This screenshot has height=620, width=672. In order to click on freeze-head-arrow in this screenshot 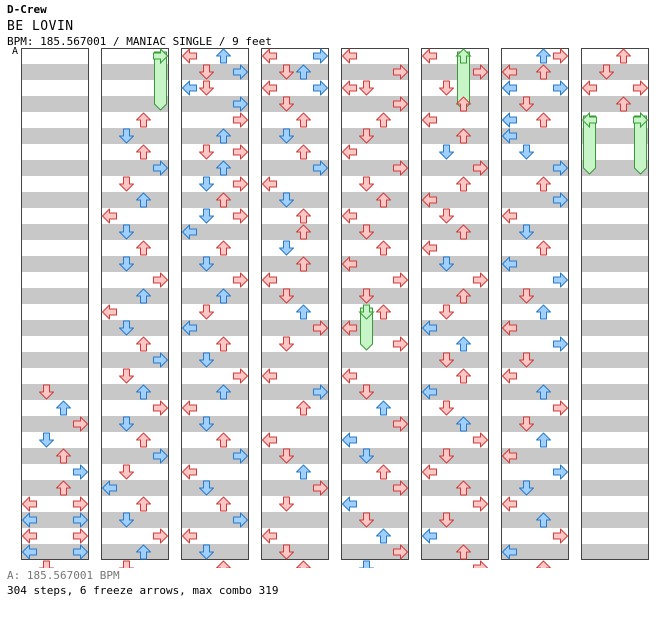, I will do `click(161, 56)`.